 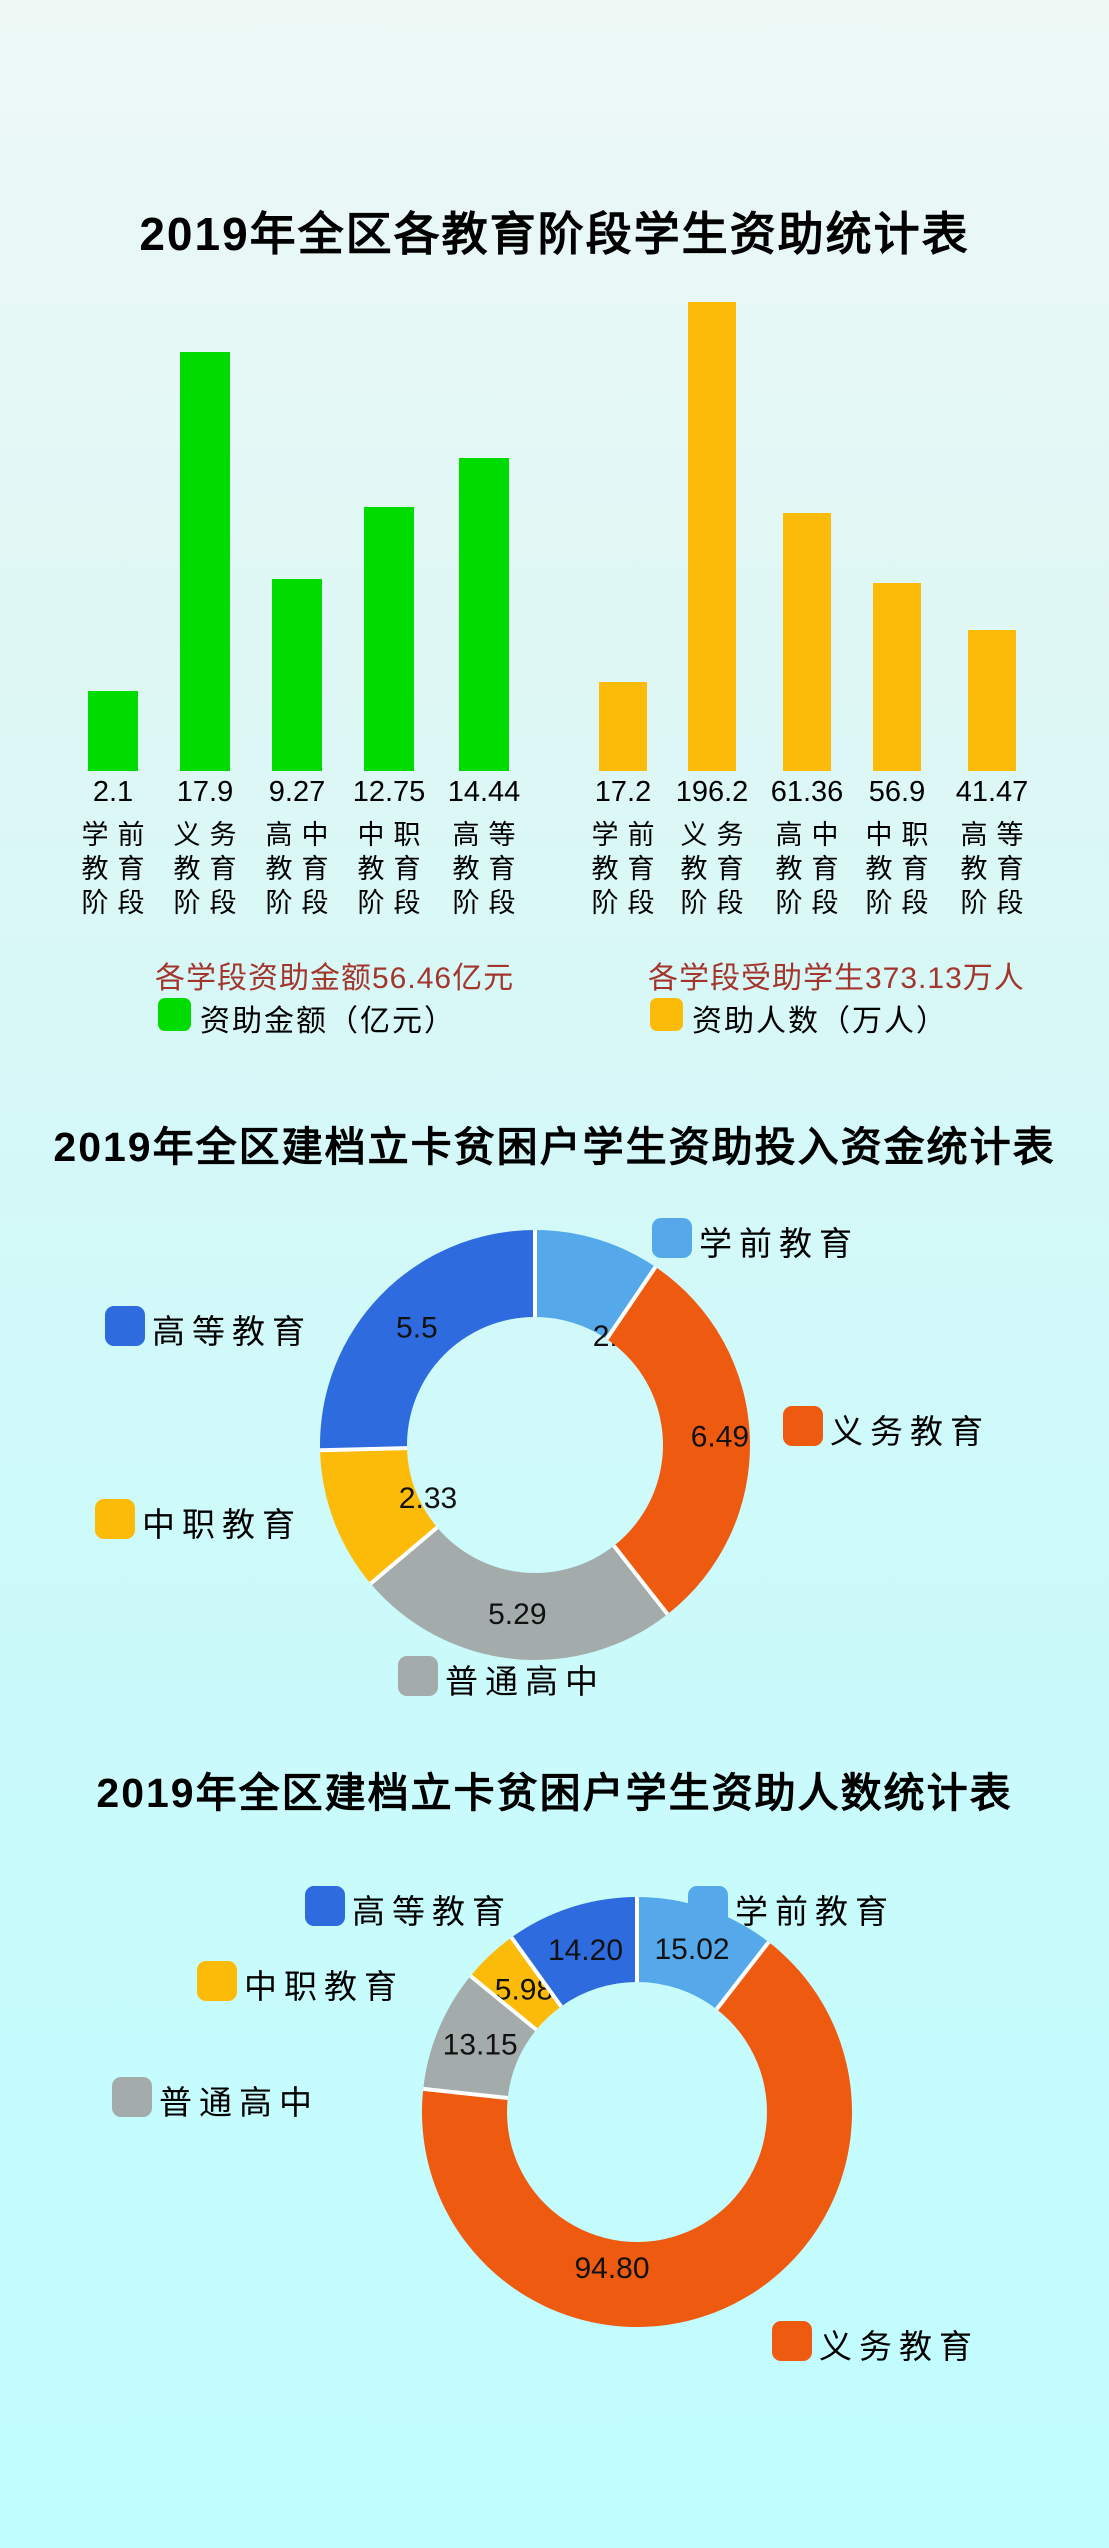 What do you see at coordinates (910, 1431) in the screenshot?
I see `donut-1-legend-label-1: 义务教育` at bounding box center [910, 1431].